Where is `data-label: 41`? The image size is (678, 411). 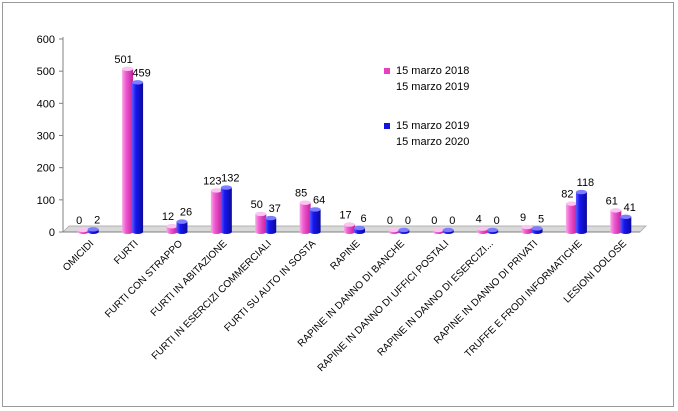
data-label: 41 is located at coordinates (630, 208).